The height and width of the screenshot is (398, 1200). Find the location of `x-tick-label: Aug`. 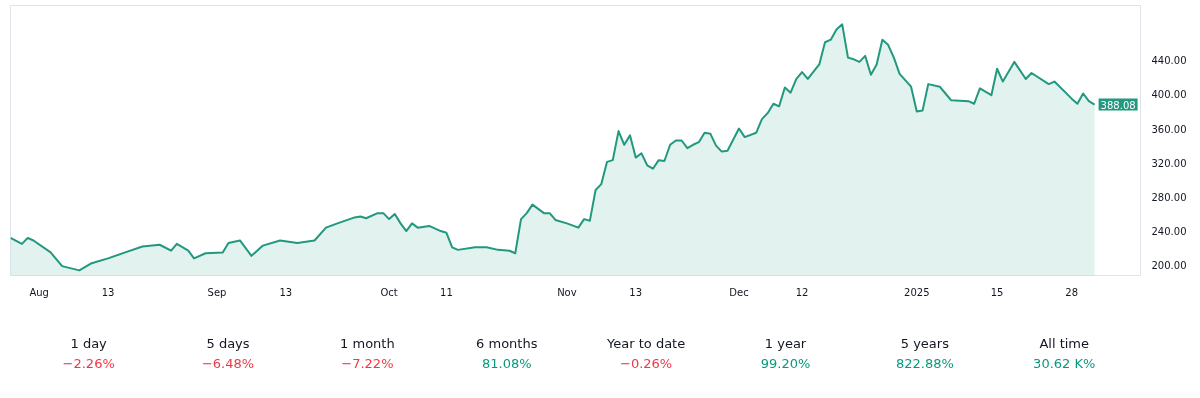

x-tick-label: Aug is located at coordinates (39, 292).